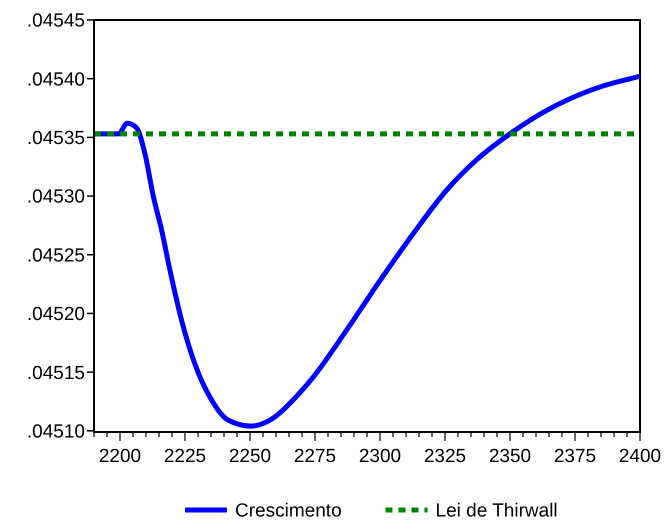 The width and height of the screenshot is (672, 525). What do you see at coordinates (575, 456) in the screenshot?
I see `x-tick-label: 2375` at bounding box center [575, 456].